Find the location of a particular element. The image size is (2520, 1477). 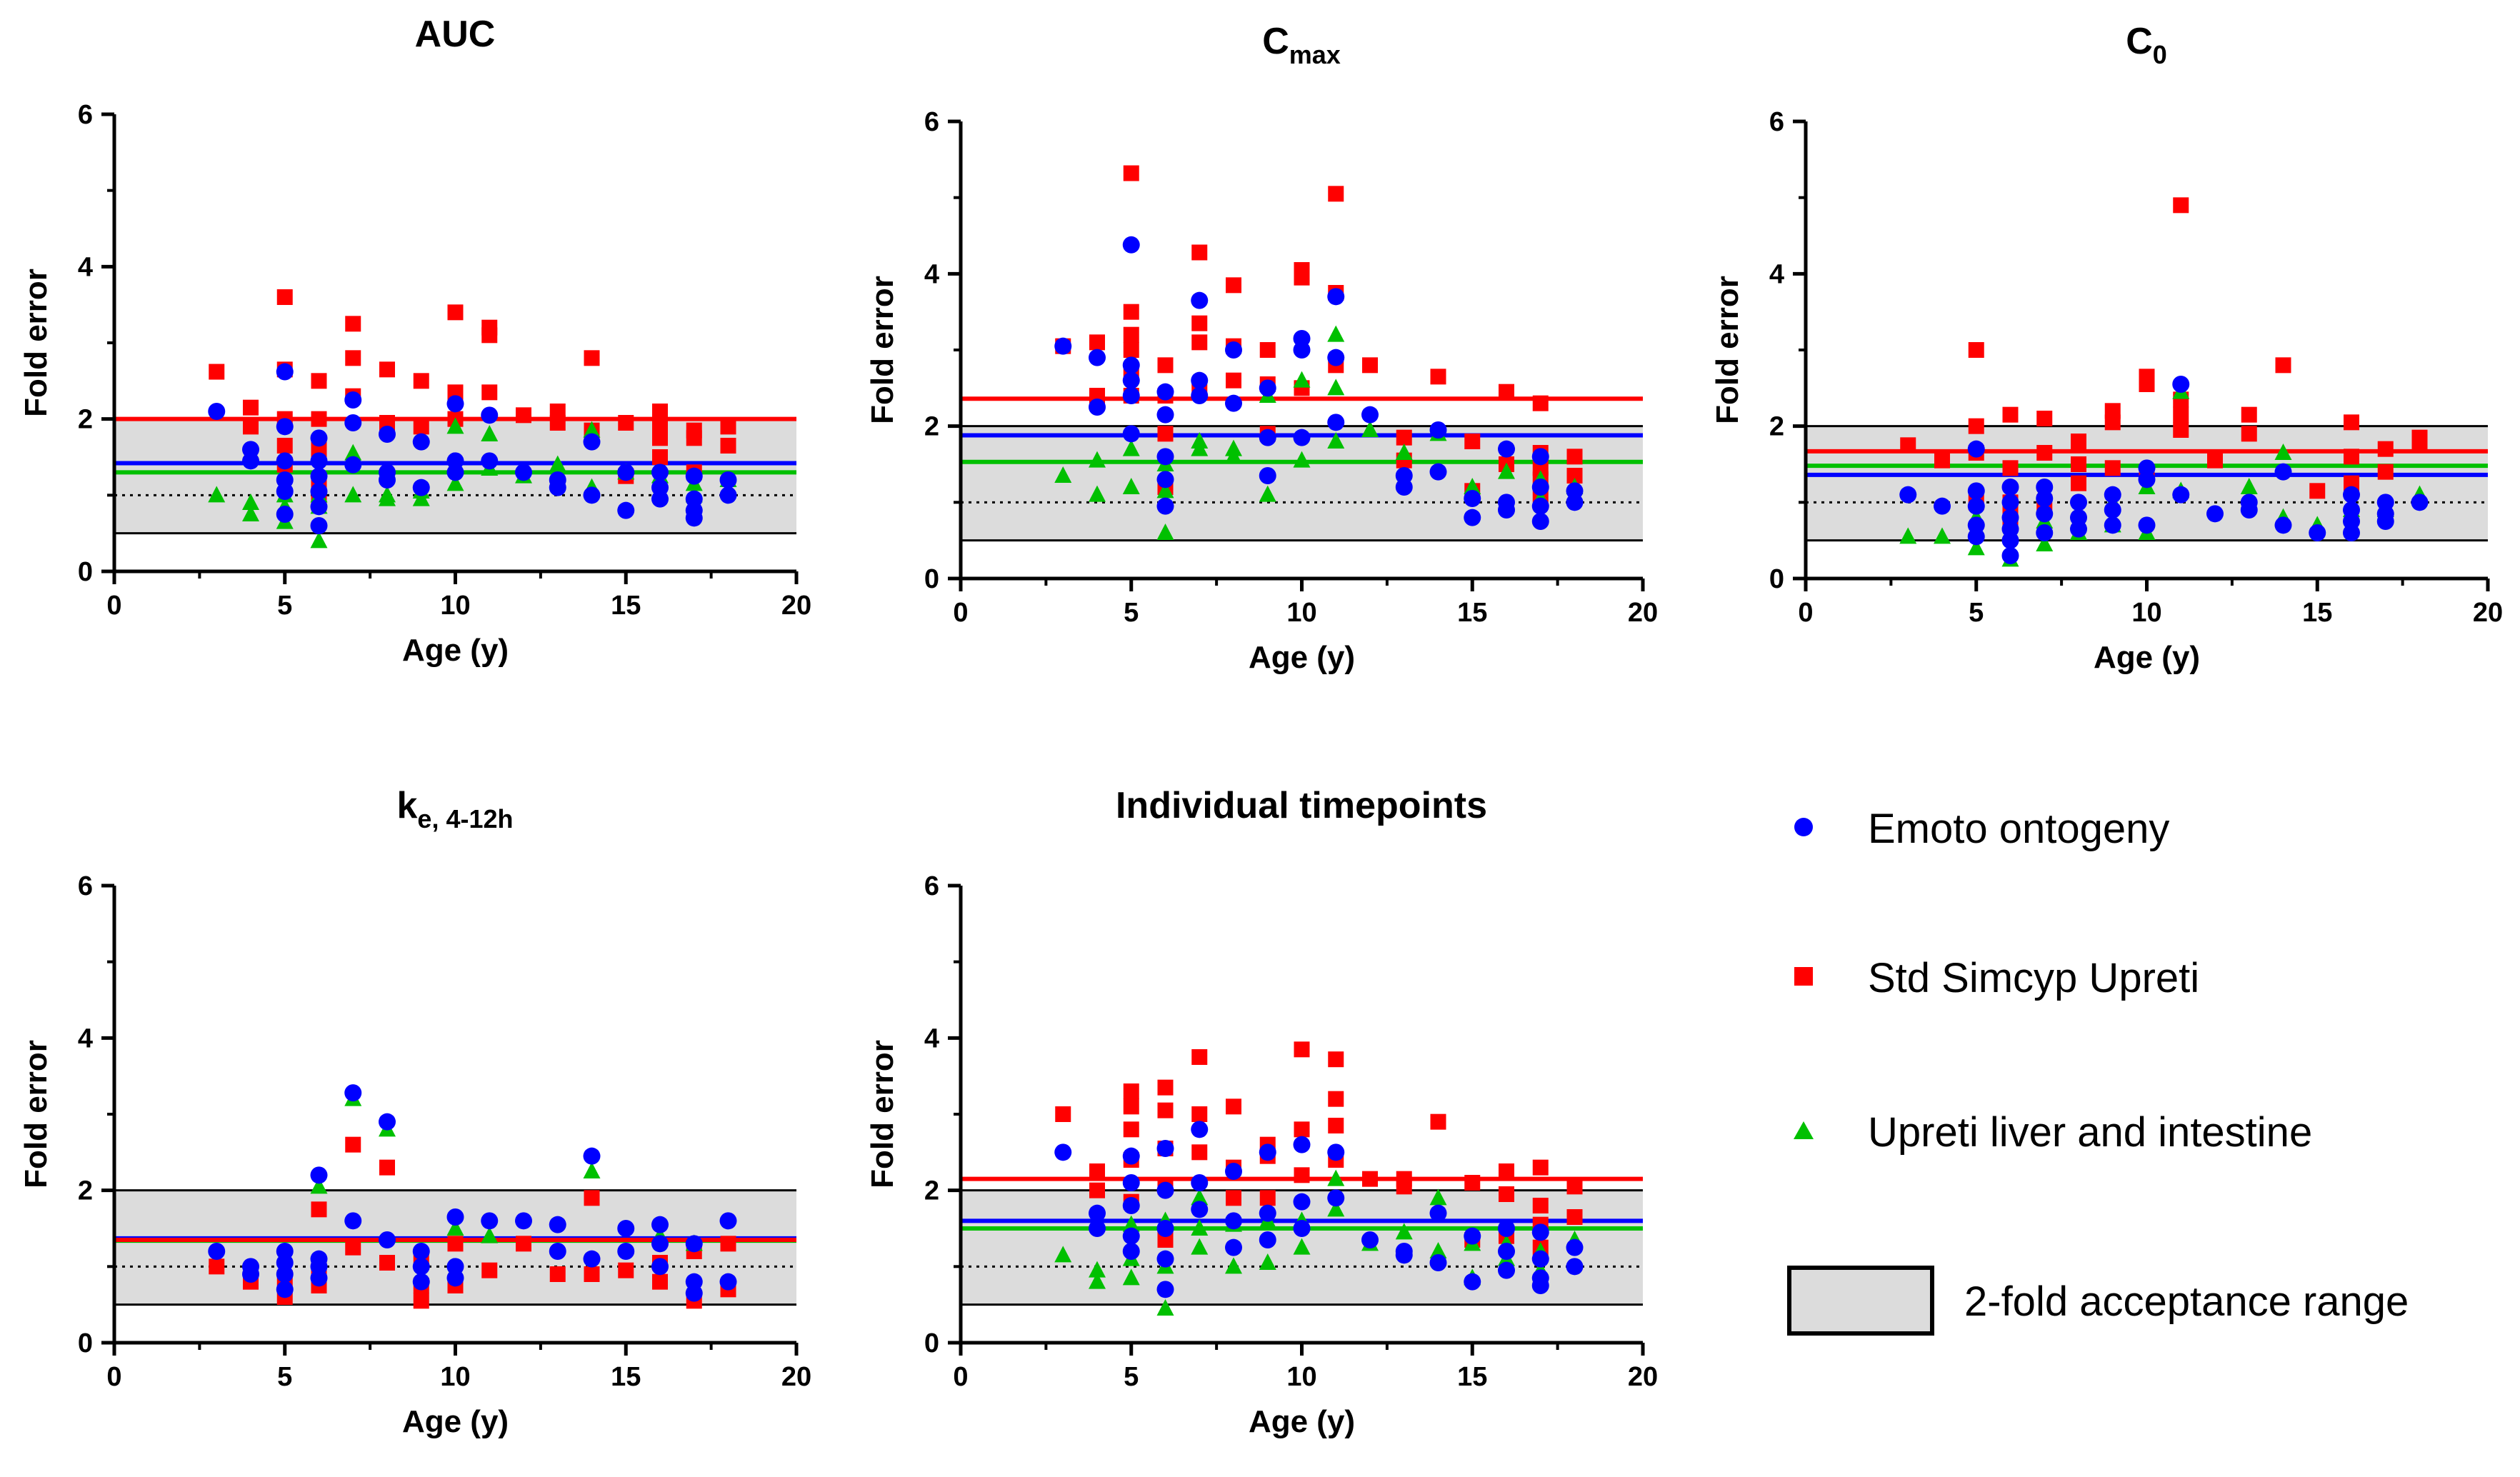

chart-title: Individual timepoints is located at coordinates (1301, 806).